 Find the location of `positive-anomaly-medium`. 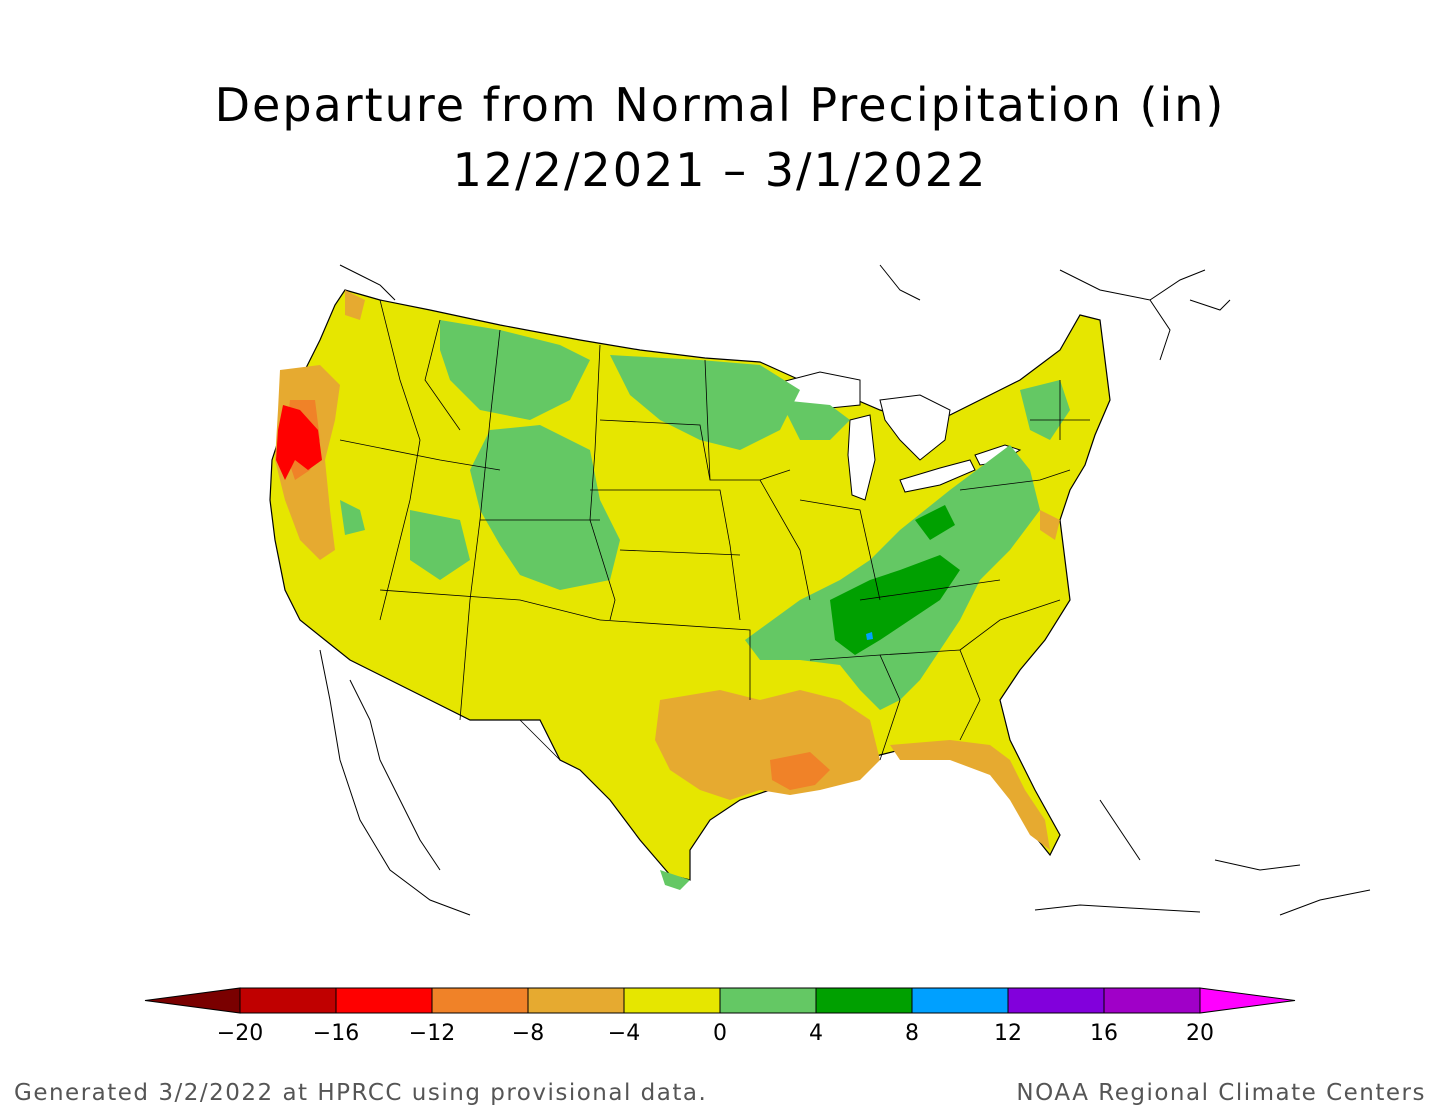

positive-anomaly-medium is located at coordinates (895, 580).